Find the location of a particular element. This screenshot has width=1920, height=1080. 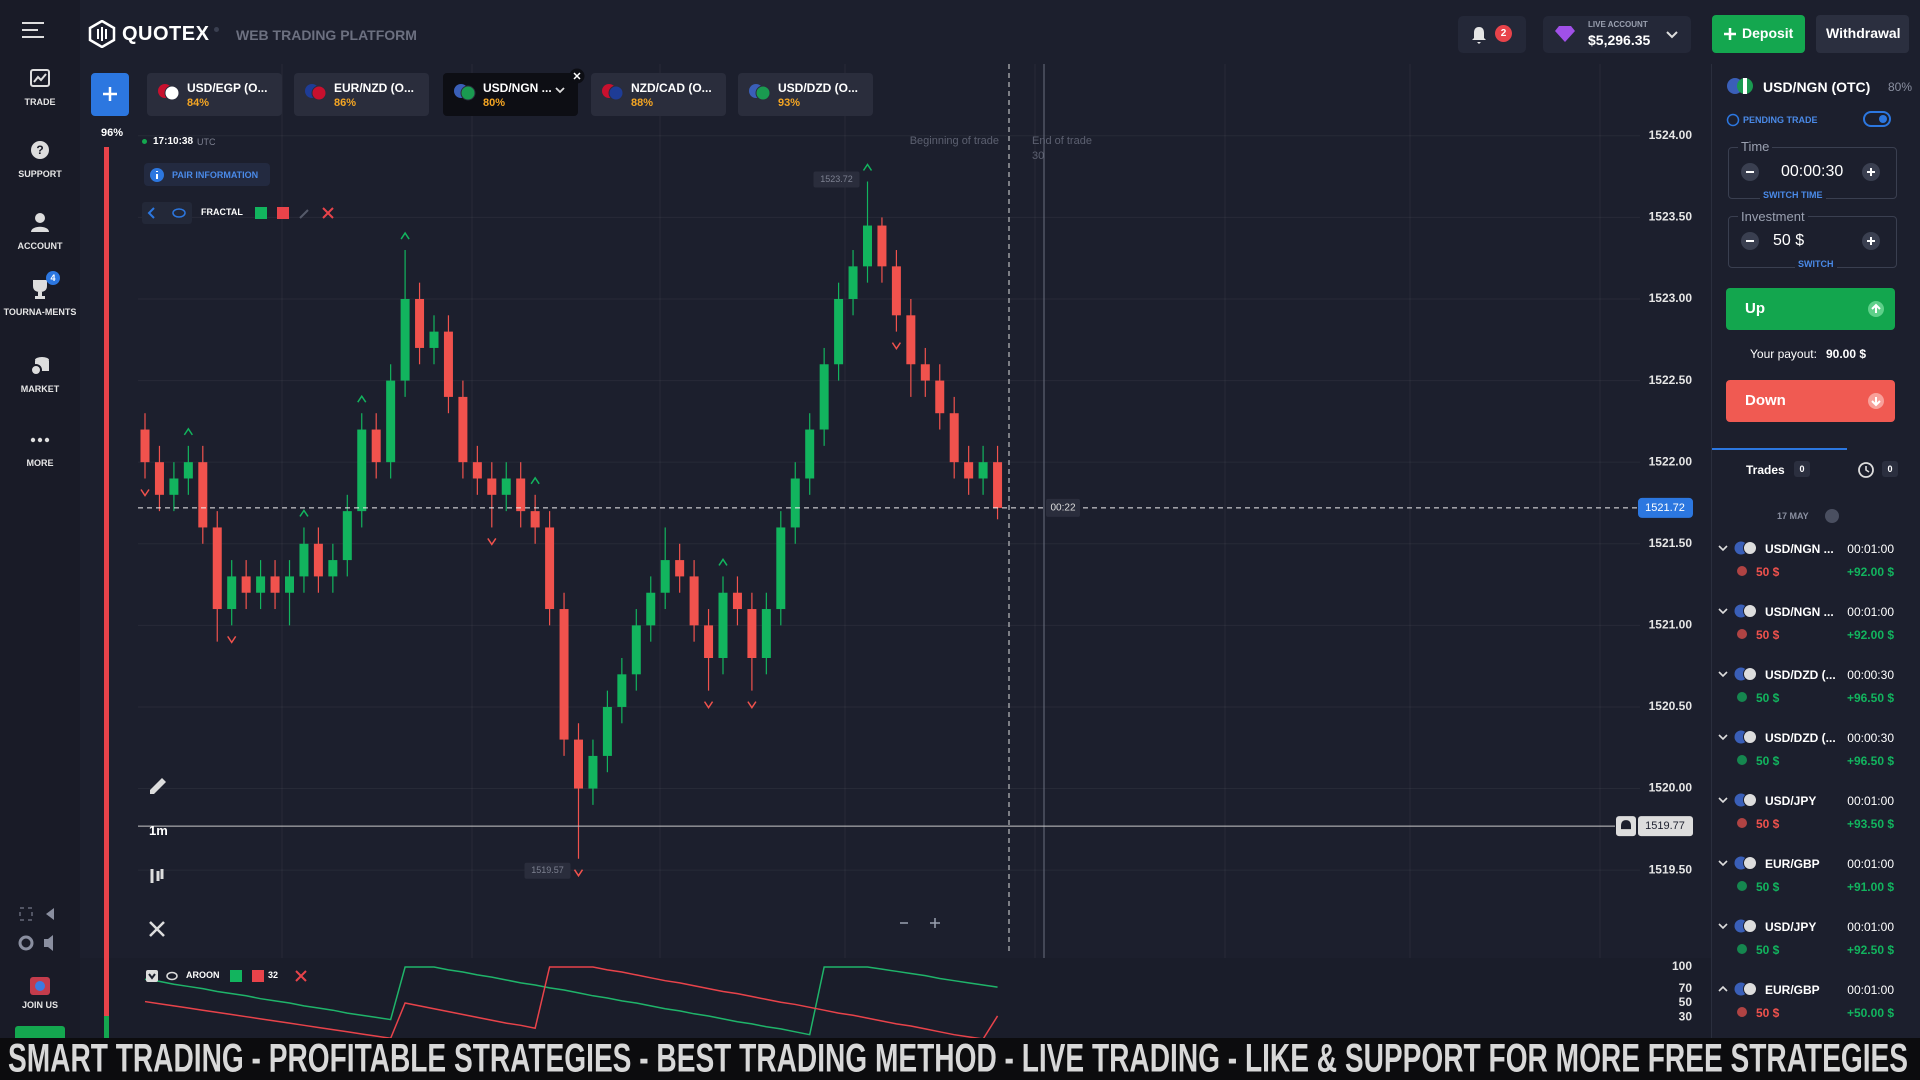

tab: USD/NGN ... 80% is located at coordinates (510, 94).